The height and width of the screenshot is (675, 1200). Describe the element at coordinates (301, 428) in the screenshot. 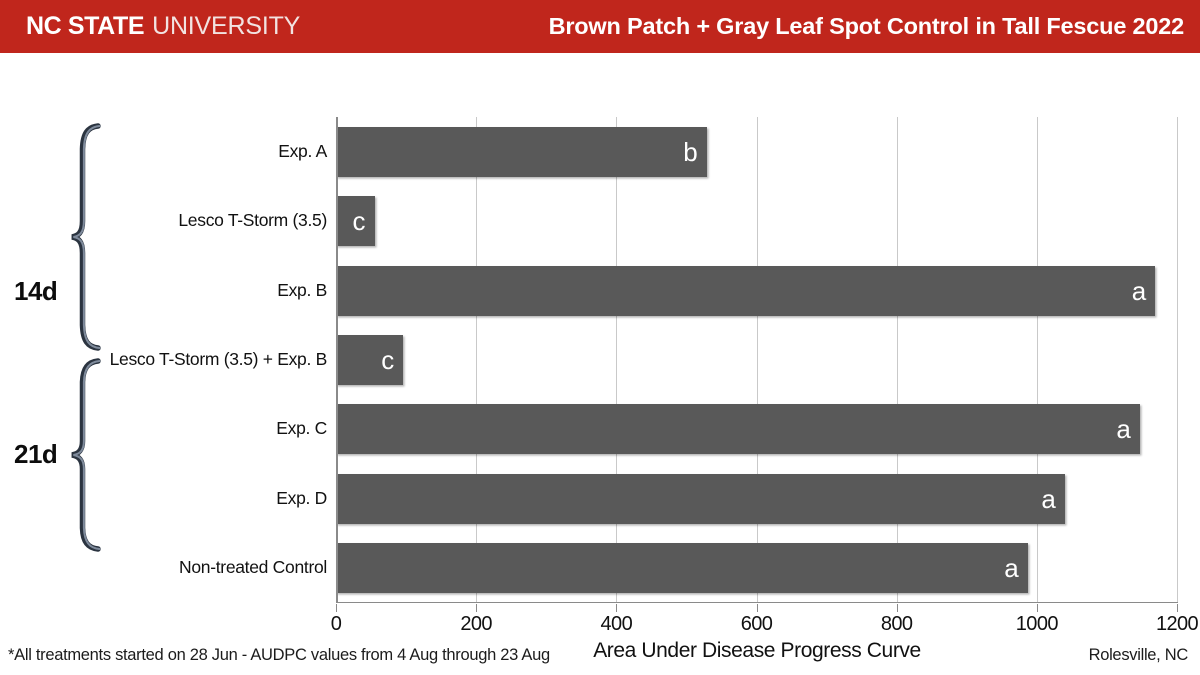

I see `category-label: Exp. C` at that location.